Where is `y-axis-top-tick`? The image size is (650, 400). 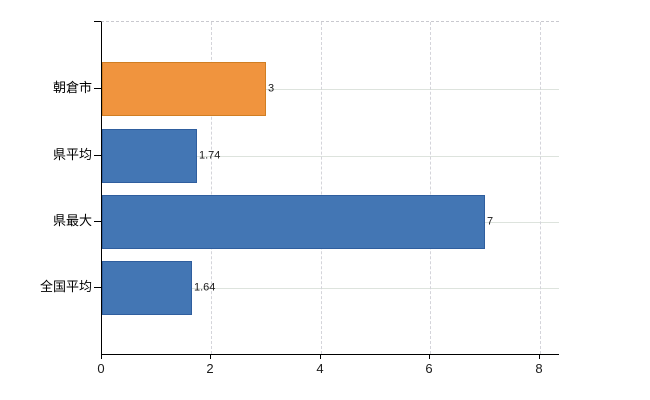
y-axis-top-tick is located at coordinates (97, 21).